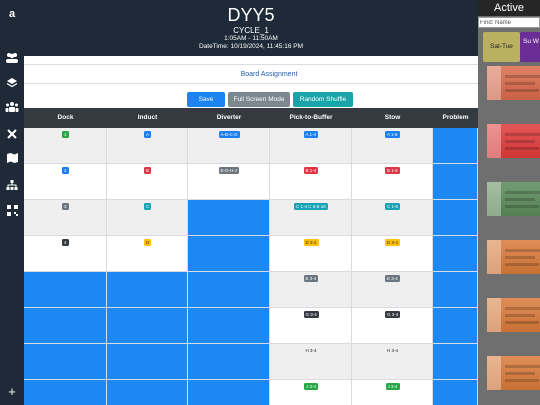 This screenshot has width=540, height=405. Describe the element at coordinates (65, 206) in the screenshot. I see `assignment-badge: 3` at that location.